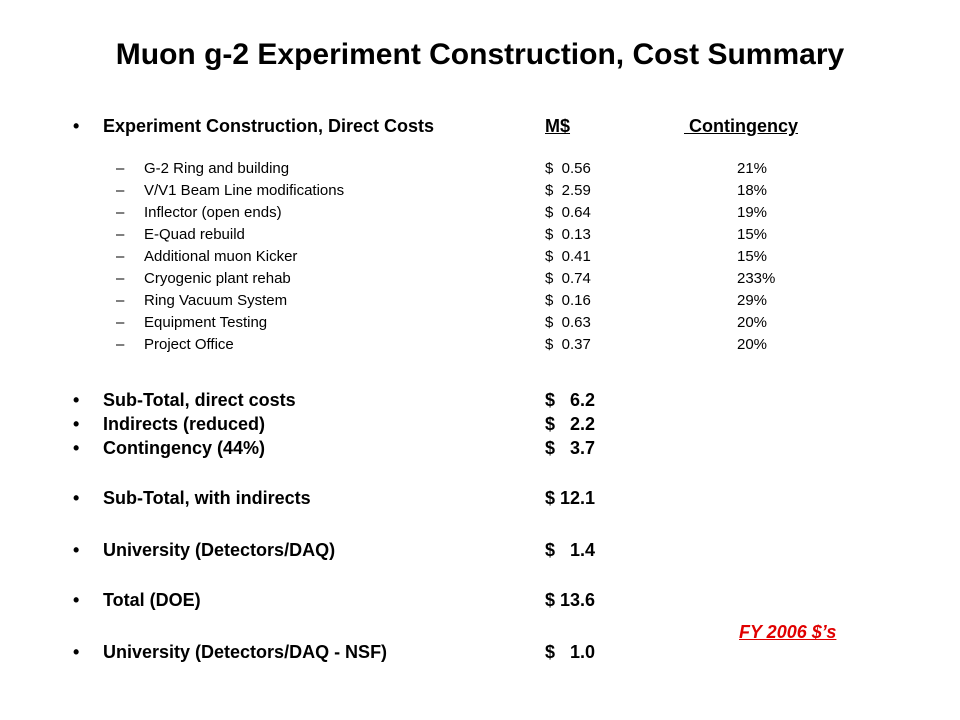 Image resolution: width=960 pixels, height=720 pixels. I want to click on item-contingency: 233%, so click(756, 278).